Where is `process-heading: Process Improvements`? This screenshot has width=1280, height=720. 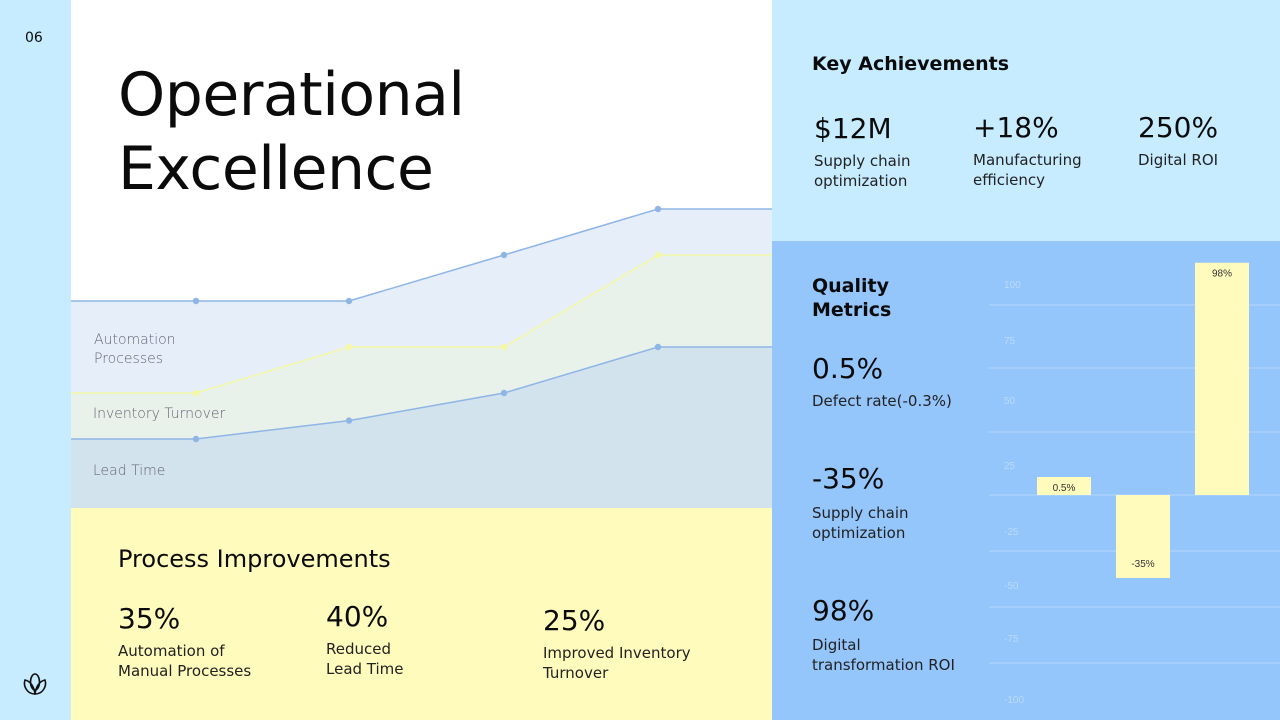
process-heading: Process Improvements is located at coordinates (254, 559).